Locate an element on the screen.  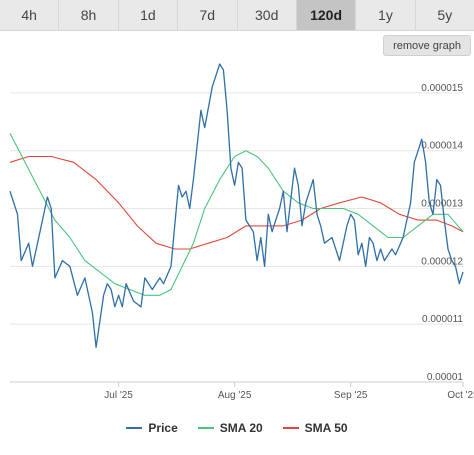
x-tick-label: Oct '25 is located at coordinates (460, 395).